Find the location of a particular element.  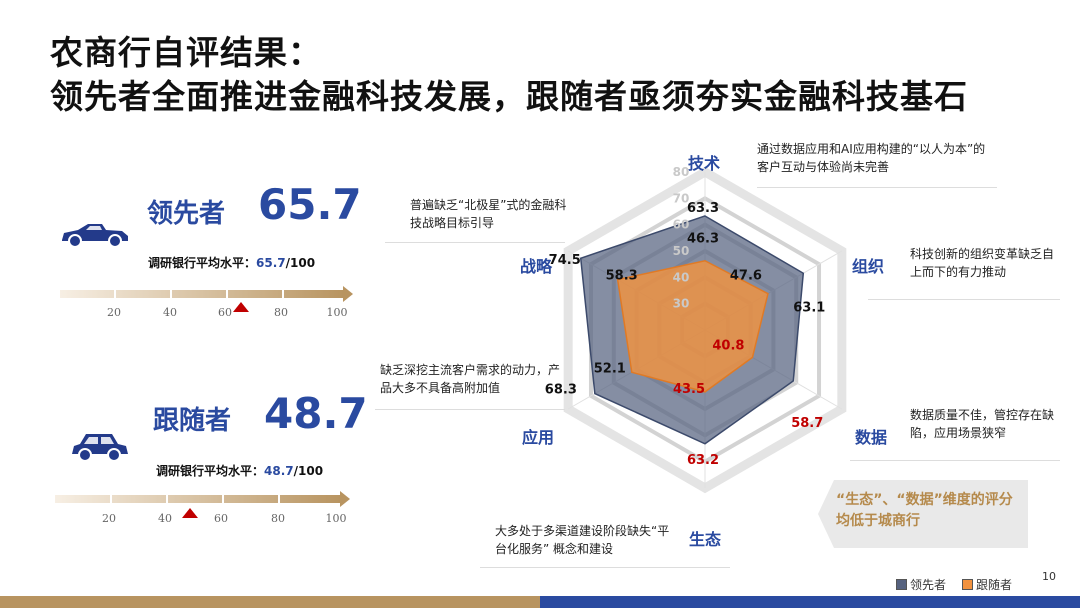

data-label-s1-4: 52.1 is located at coordinates (610, 368).